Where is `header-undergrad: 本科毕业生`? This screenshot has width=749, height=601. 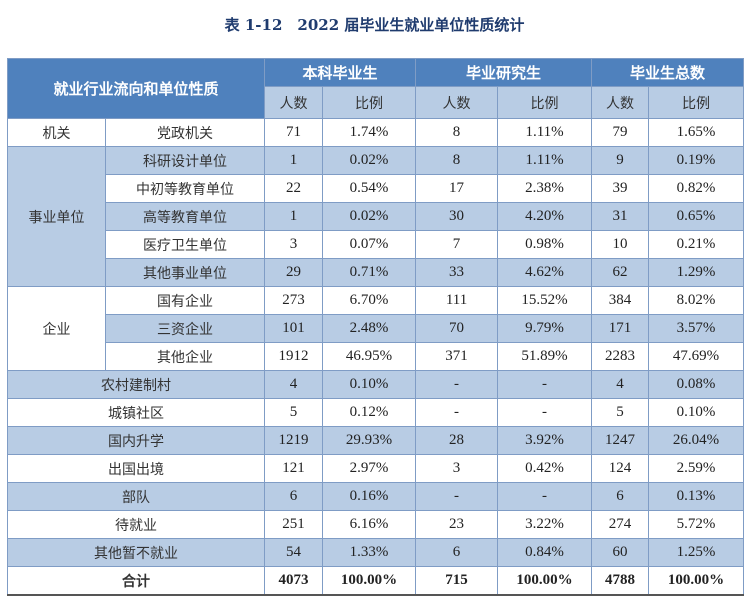
header-undergrad: 本科毕业生 is located at coordinates (340, 72).